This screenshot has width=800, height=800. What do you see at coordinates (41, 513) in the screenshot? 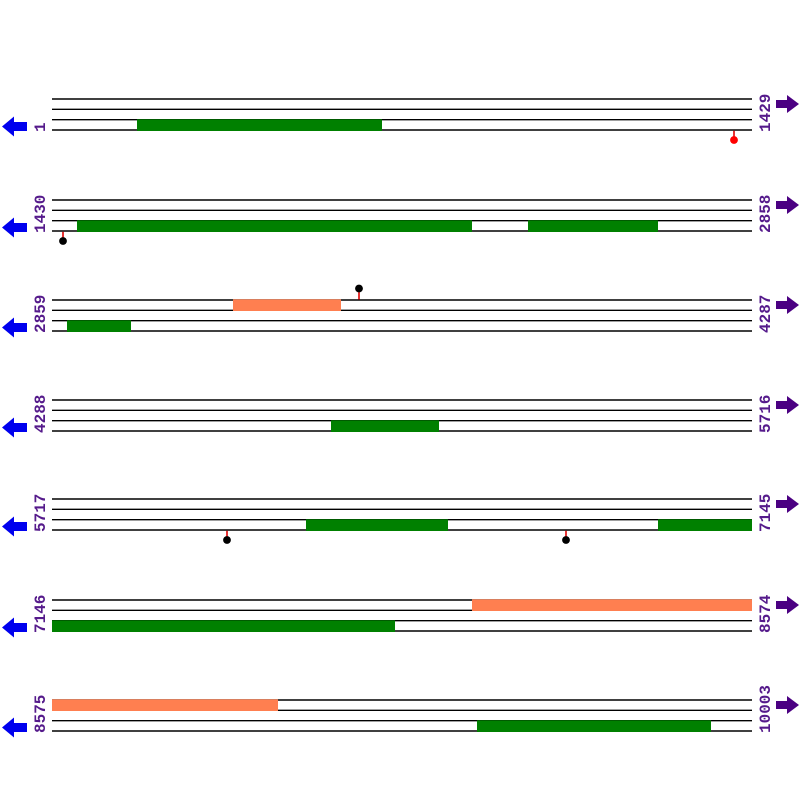
I see `start-coordinate-label: 5717` at bounding box center [41, 513].